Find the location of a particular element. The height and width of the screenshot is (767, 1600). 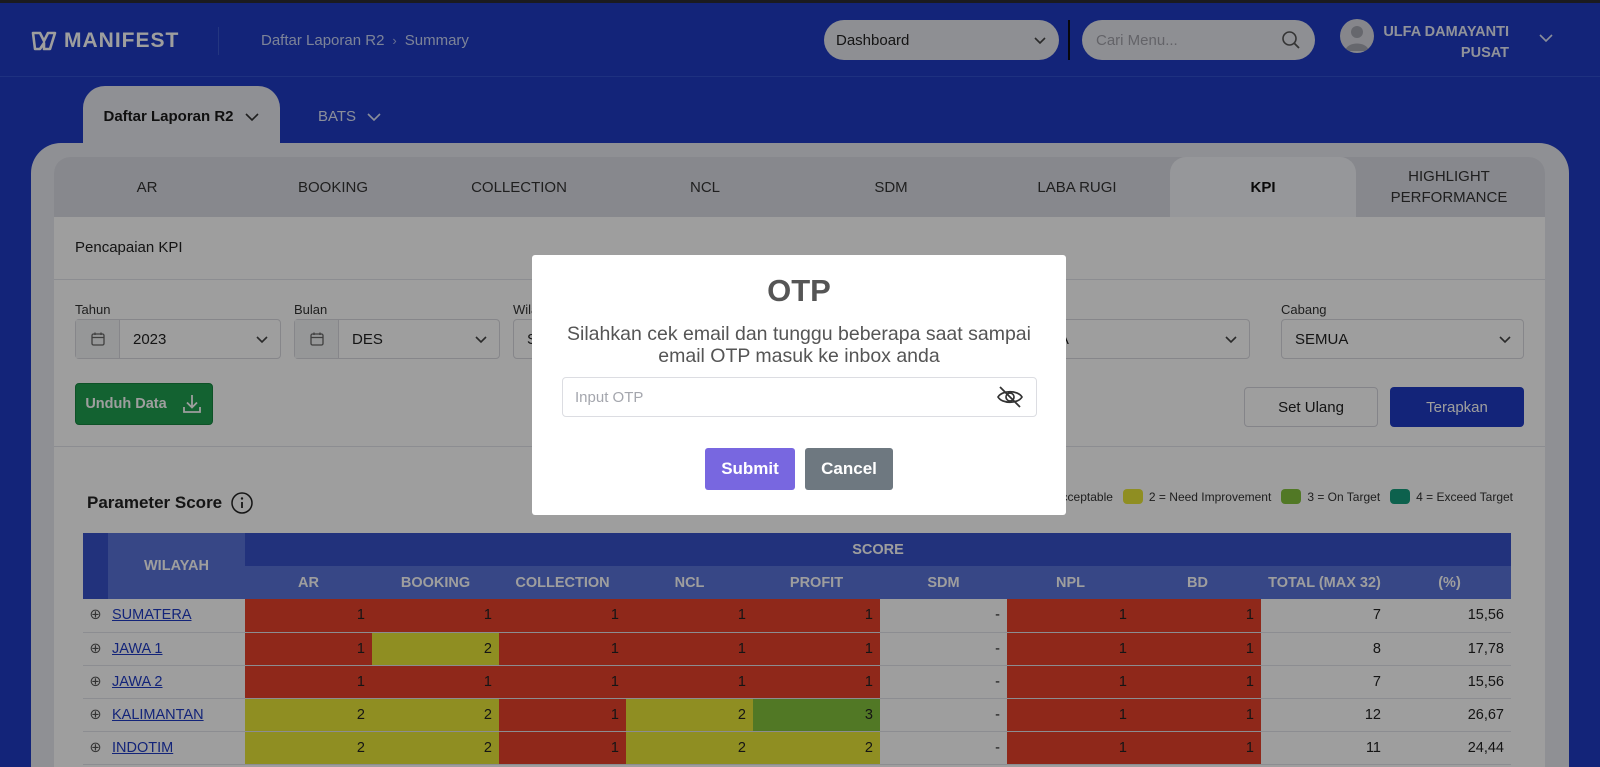

otp-cancel-button: Cancel is located at coordinates (849, 469).